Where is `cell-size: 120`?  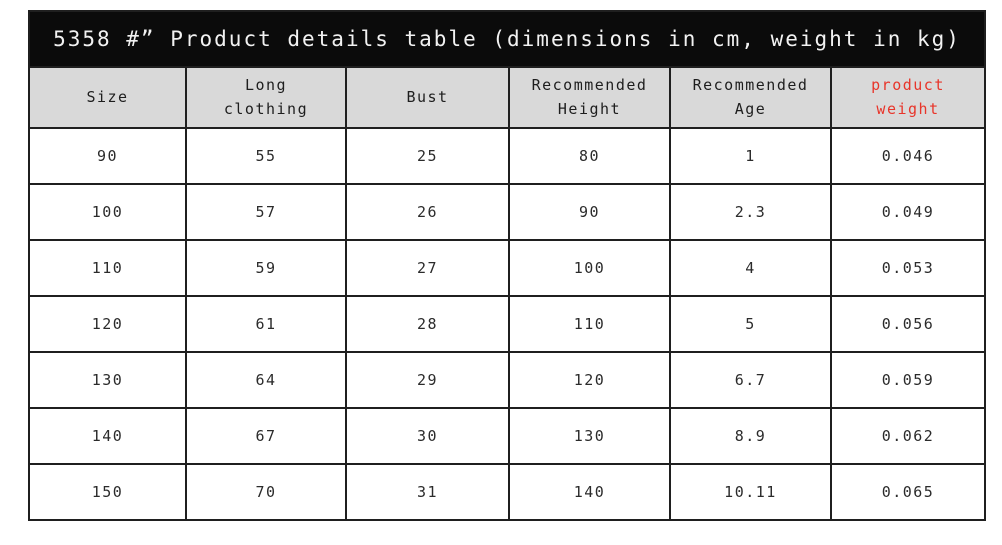
cell-size: 120 is located at coordinates (107, 324).